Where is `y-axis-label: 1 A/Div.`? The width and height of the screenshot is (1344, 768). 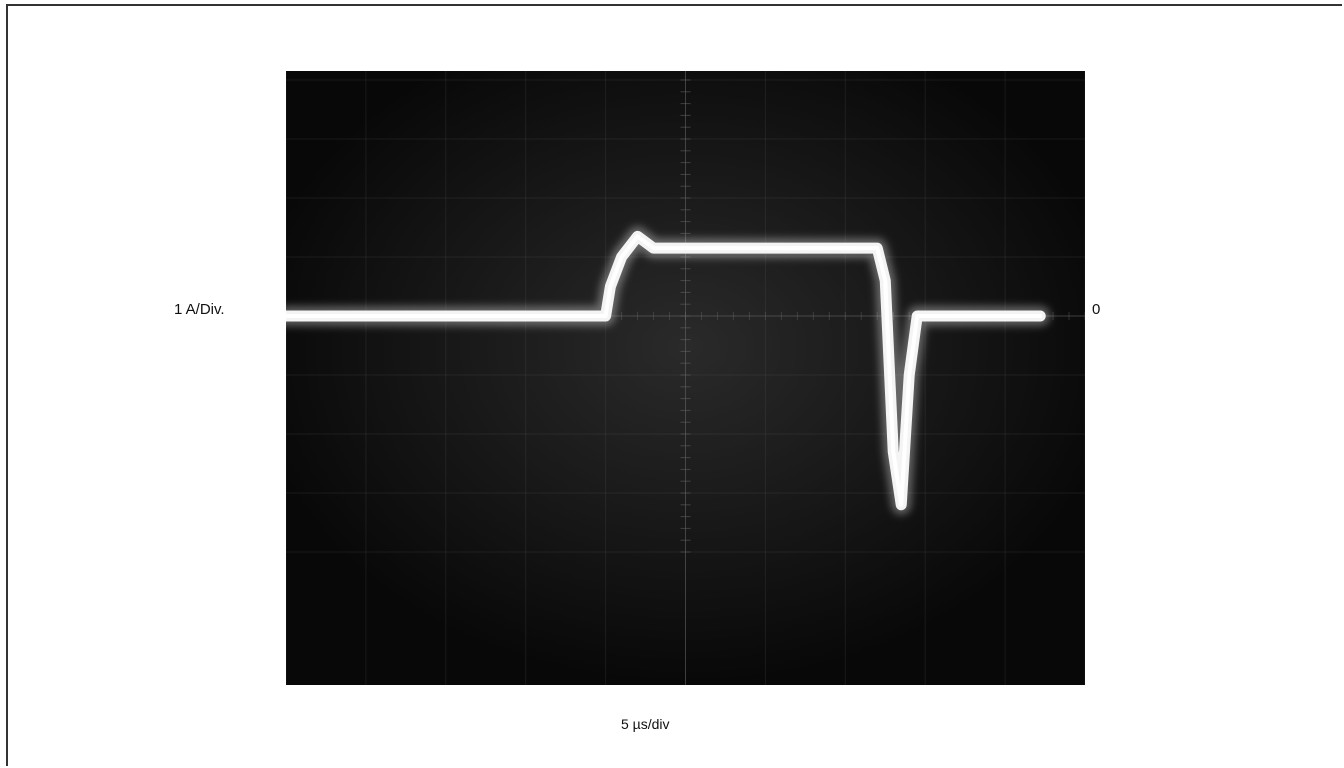
y-axis-label: 1 A/Div. is located at coordinates (199, 309).